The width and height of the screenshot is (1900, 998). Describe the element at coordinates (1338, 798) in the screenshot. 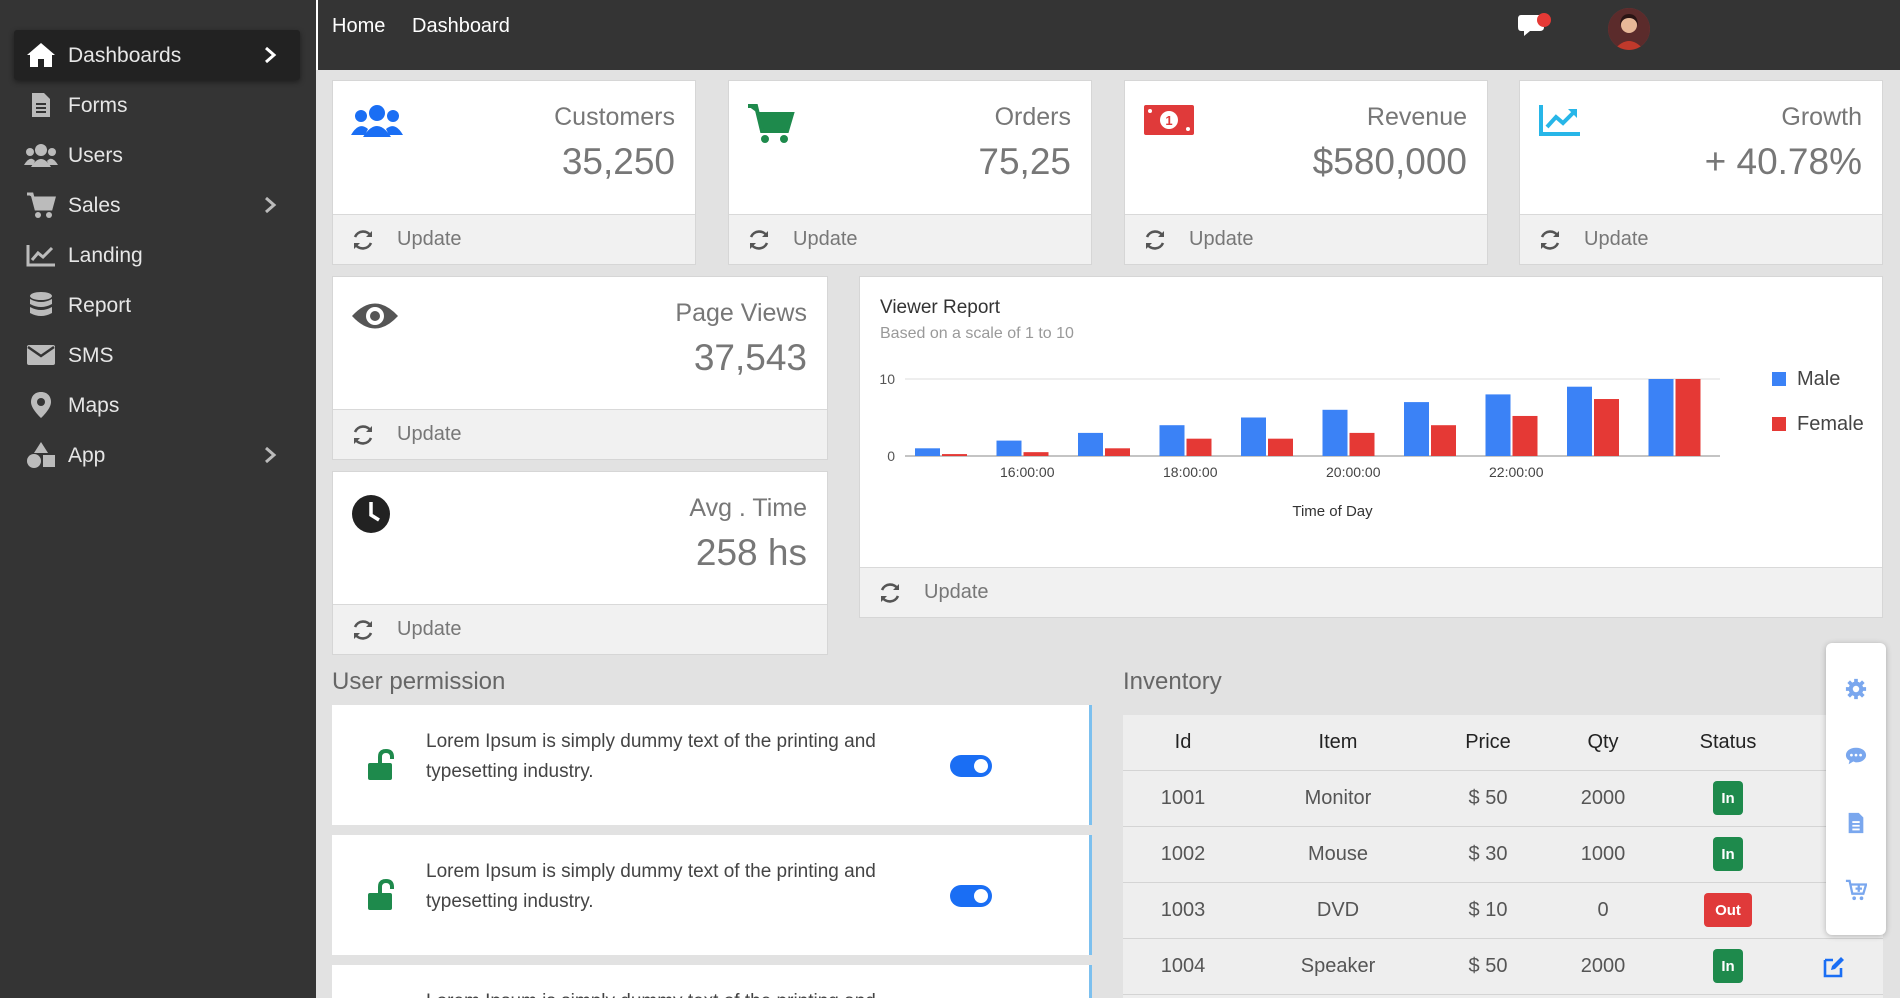

I see `cell-item: Monitor` at that location.